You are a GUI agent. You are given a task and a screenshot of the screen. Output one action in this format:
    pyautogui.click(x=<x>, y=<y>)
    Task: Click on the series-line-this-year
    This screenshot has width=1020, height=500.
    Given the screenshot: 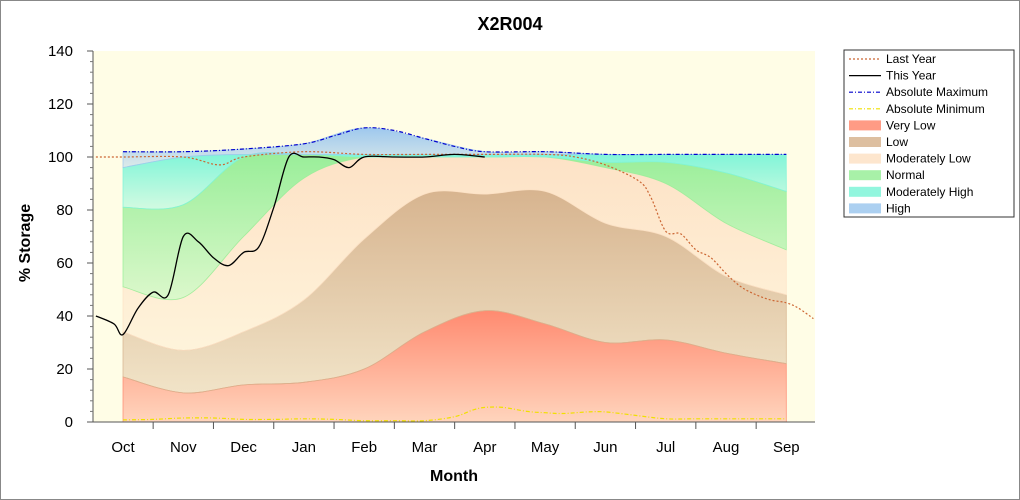 What is the action you would take?
    pyautogui.click(x=290, y=244)
    